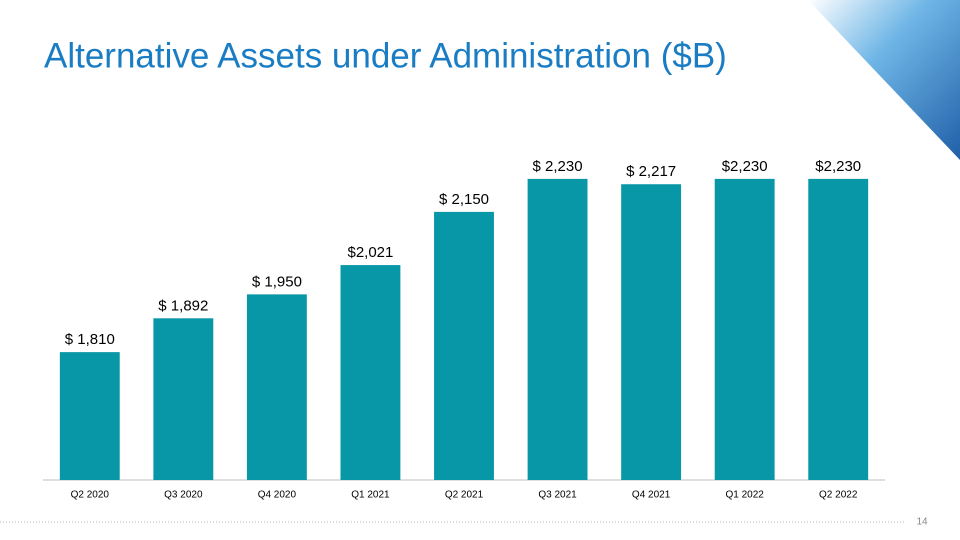  I want to click on value-label: $ 2,217, so click(651, 171).